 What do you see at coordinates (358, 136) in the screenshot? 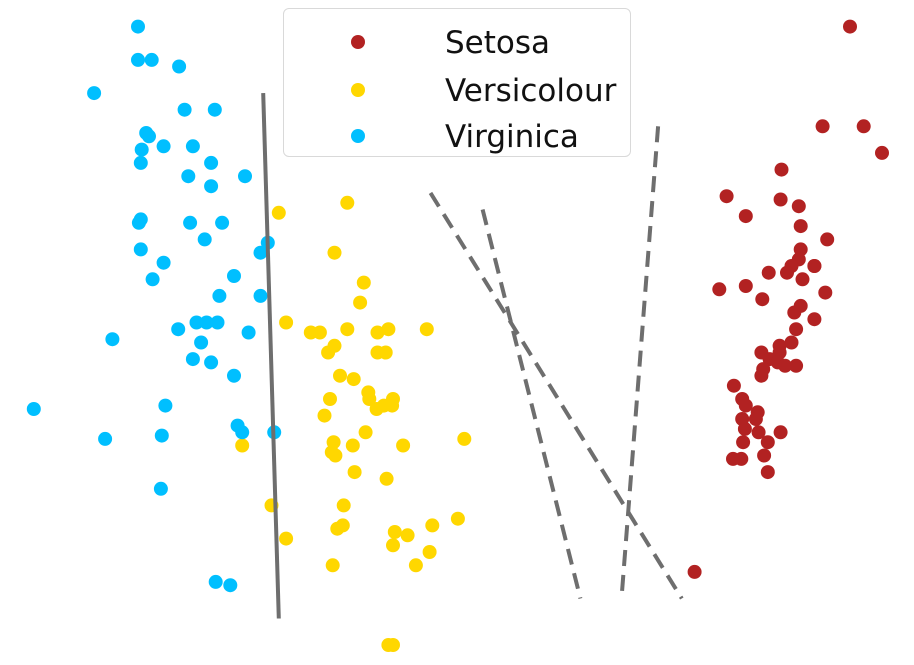
I see `legend-marker-virginica` at bounding box center [358, 136].